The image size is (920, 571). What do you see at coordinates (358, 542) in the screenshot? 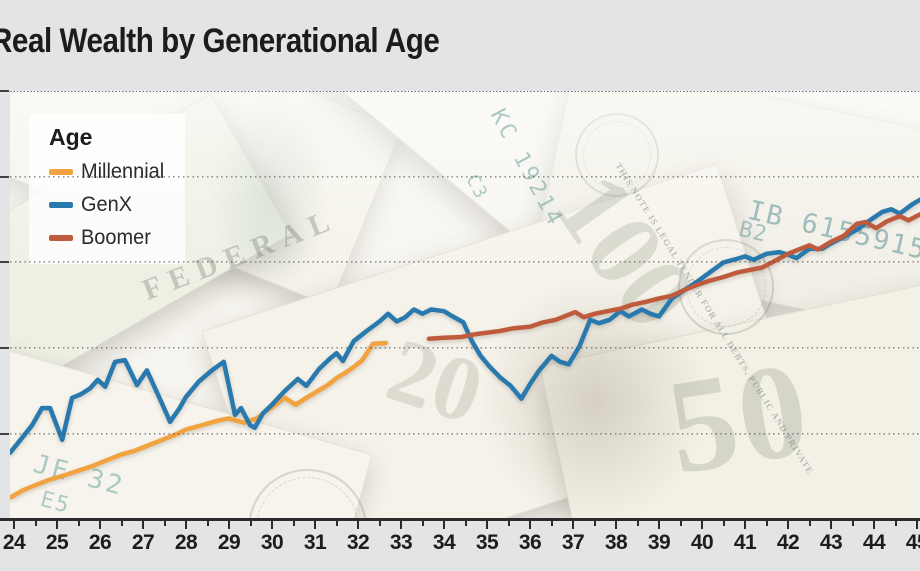
I see `x-axis-label: 32` at bounding box center [358, 542].